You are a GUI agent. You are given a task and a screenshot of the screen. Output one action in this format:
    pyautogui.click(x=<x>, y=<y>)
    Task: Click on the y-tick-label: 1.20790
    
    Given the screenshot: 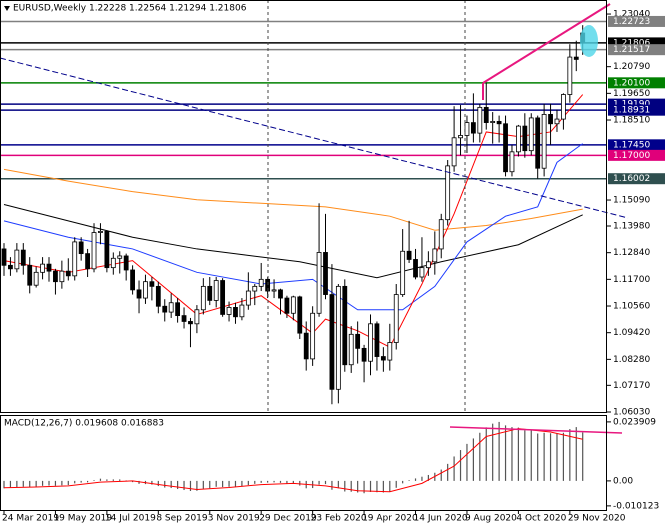 What is the action you would take?
    pyautogui.click(x=631, y=67)
    